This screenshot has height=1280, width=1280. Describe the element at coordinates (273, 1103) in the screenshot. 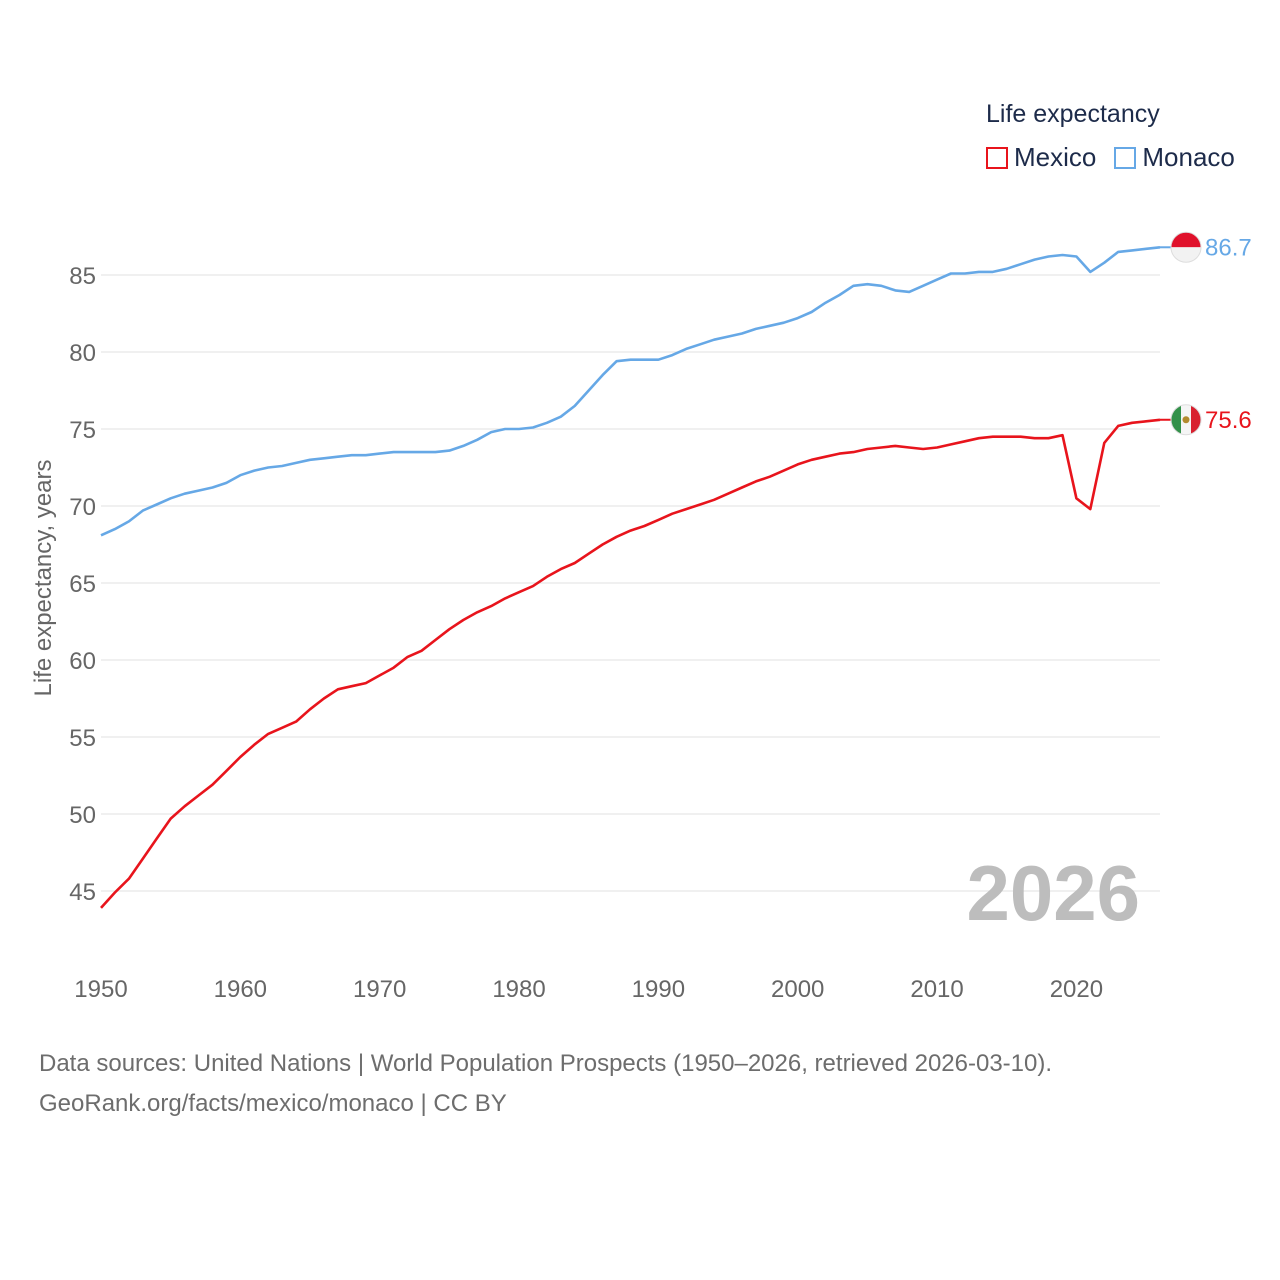

I see `source-line-2: GeoRank.org/facts/mexico/monaco | CC BY` at that location.